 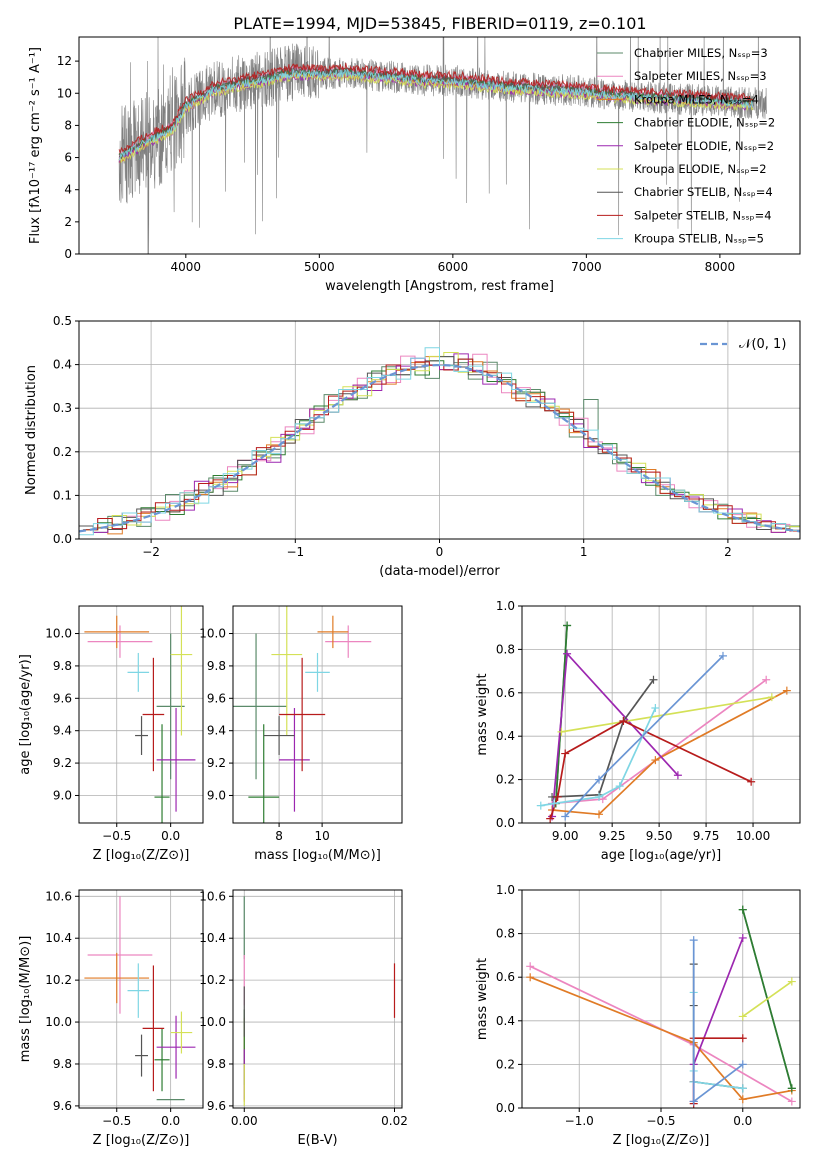 I want to click on x-tick-label: 5000, so click(x=319, y=267).